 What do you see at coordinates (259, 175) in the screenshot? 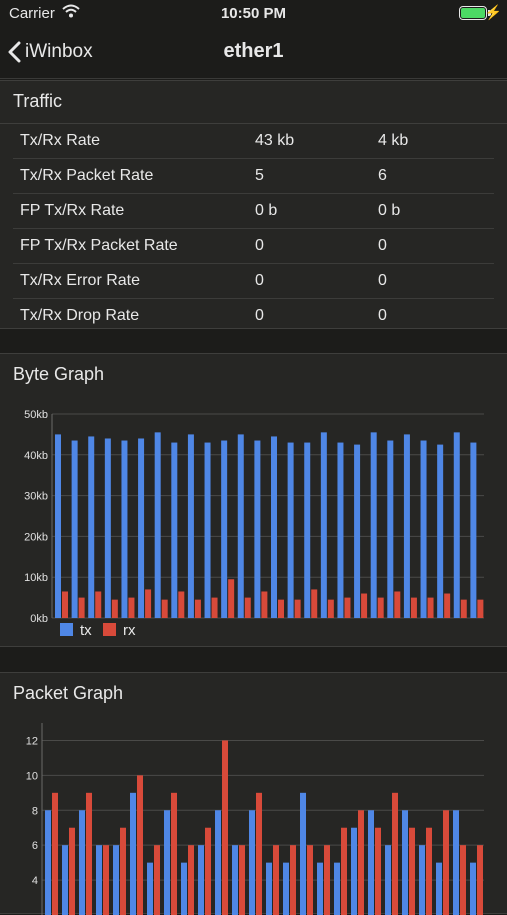
I see `tx-value: 5` at bounding box center [259, 175].